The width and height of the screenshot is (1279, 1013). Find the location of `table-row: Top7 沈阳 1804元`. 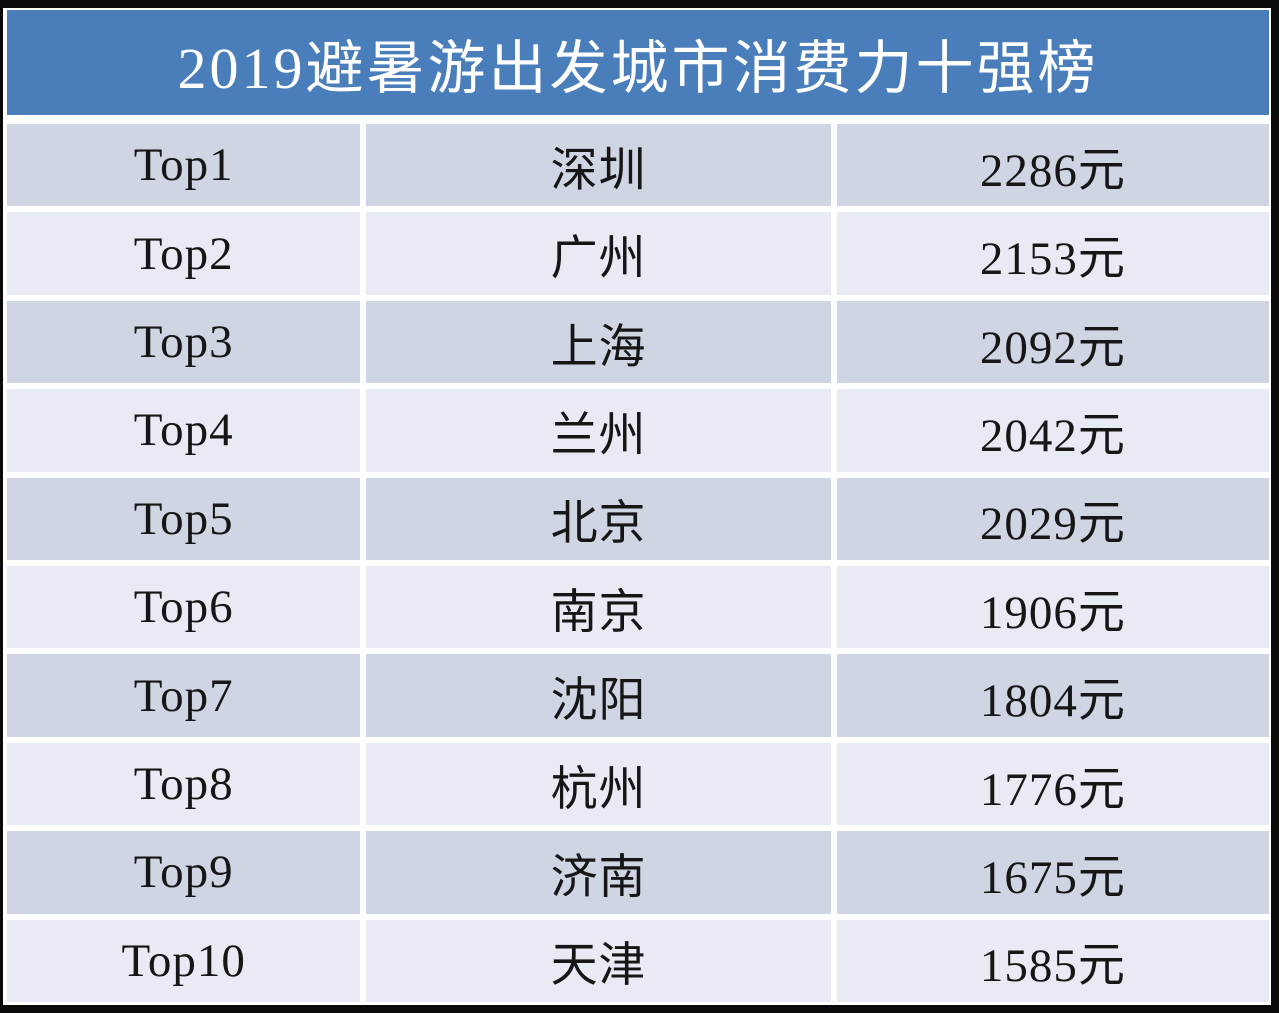

table-row: Top7 沈阳 1804元 is located at coordinates (638, 695).